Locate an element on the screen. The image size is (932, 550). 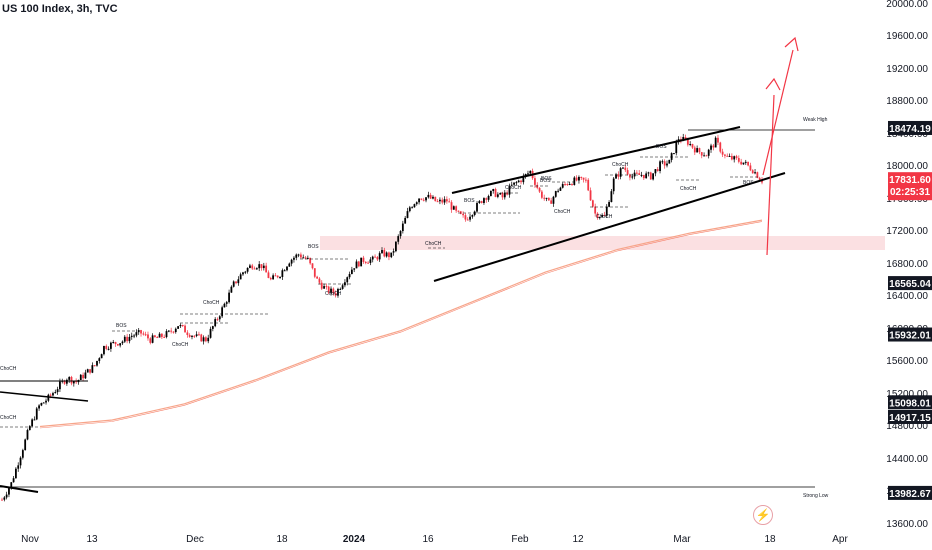
y-tick-label: 16400.00 is located at coordinates (907, 296).